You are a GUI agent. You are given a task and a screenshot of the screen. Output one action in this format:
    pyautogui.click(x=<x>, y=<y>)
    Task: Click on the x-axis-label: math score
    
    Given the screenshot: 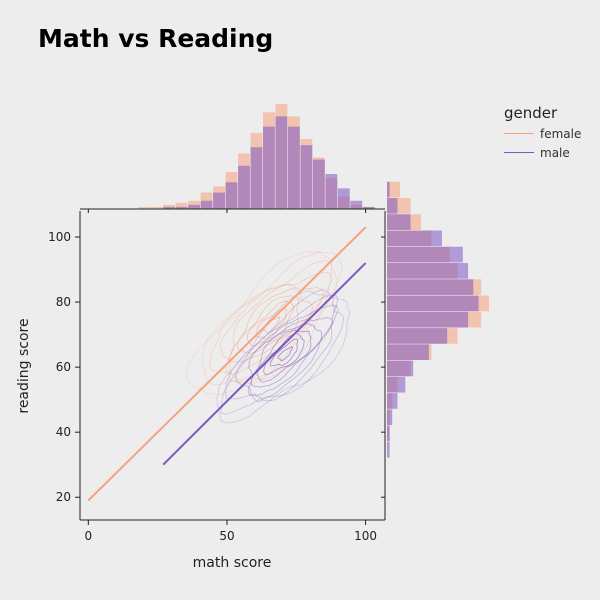 What is the action you would take?
    pyautogui.click(x=232, y=563)
    